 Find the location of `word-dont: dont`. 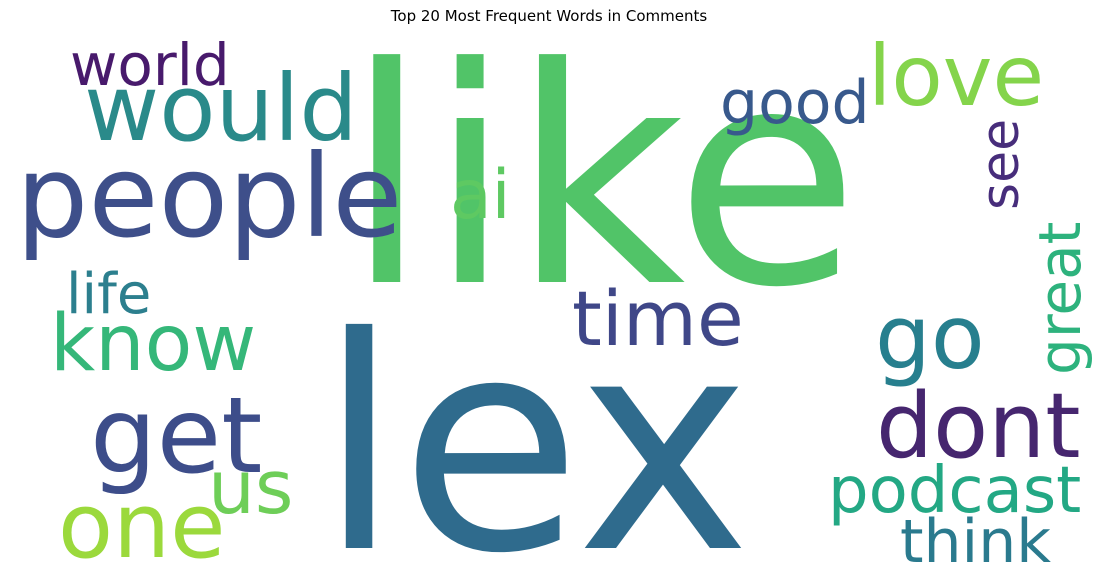

word-dont: dont is located at coordinates (978, 426).